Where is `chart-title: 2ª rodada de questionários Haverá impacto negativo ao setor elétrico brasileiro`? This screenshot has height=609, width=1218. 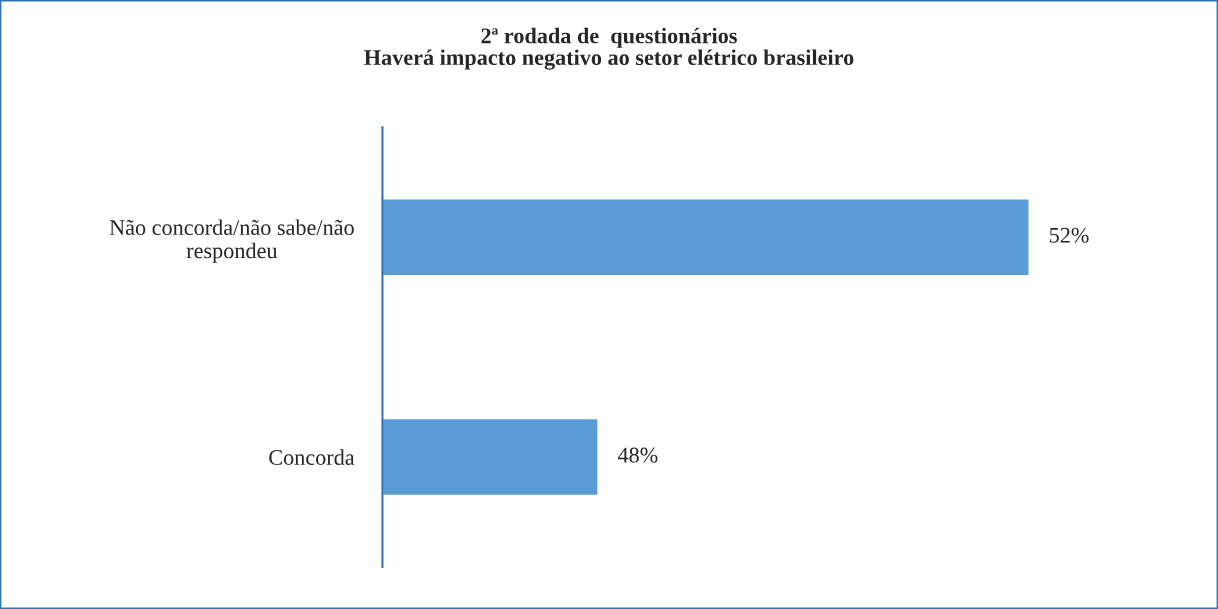 chart-title: 2ª rodada de questionários Haverá impacto negativo ao setor elétrico brasileiro is located at coordinates (609, 48).